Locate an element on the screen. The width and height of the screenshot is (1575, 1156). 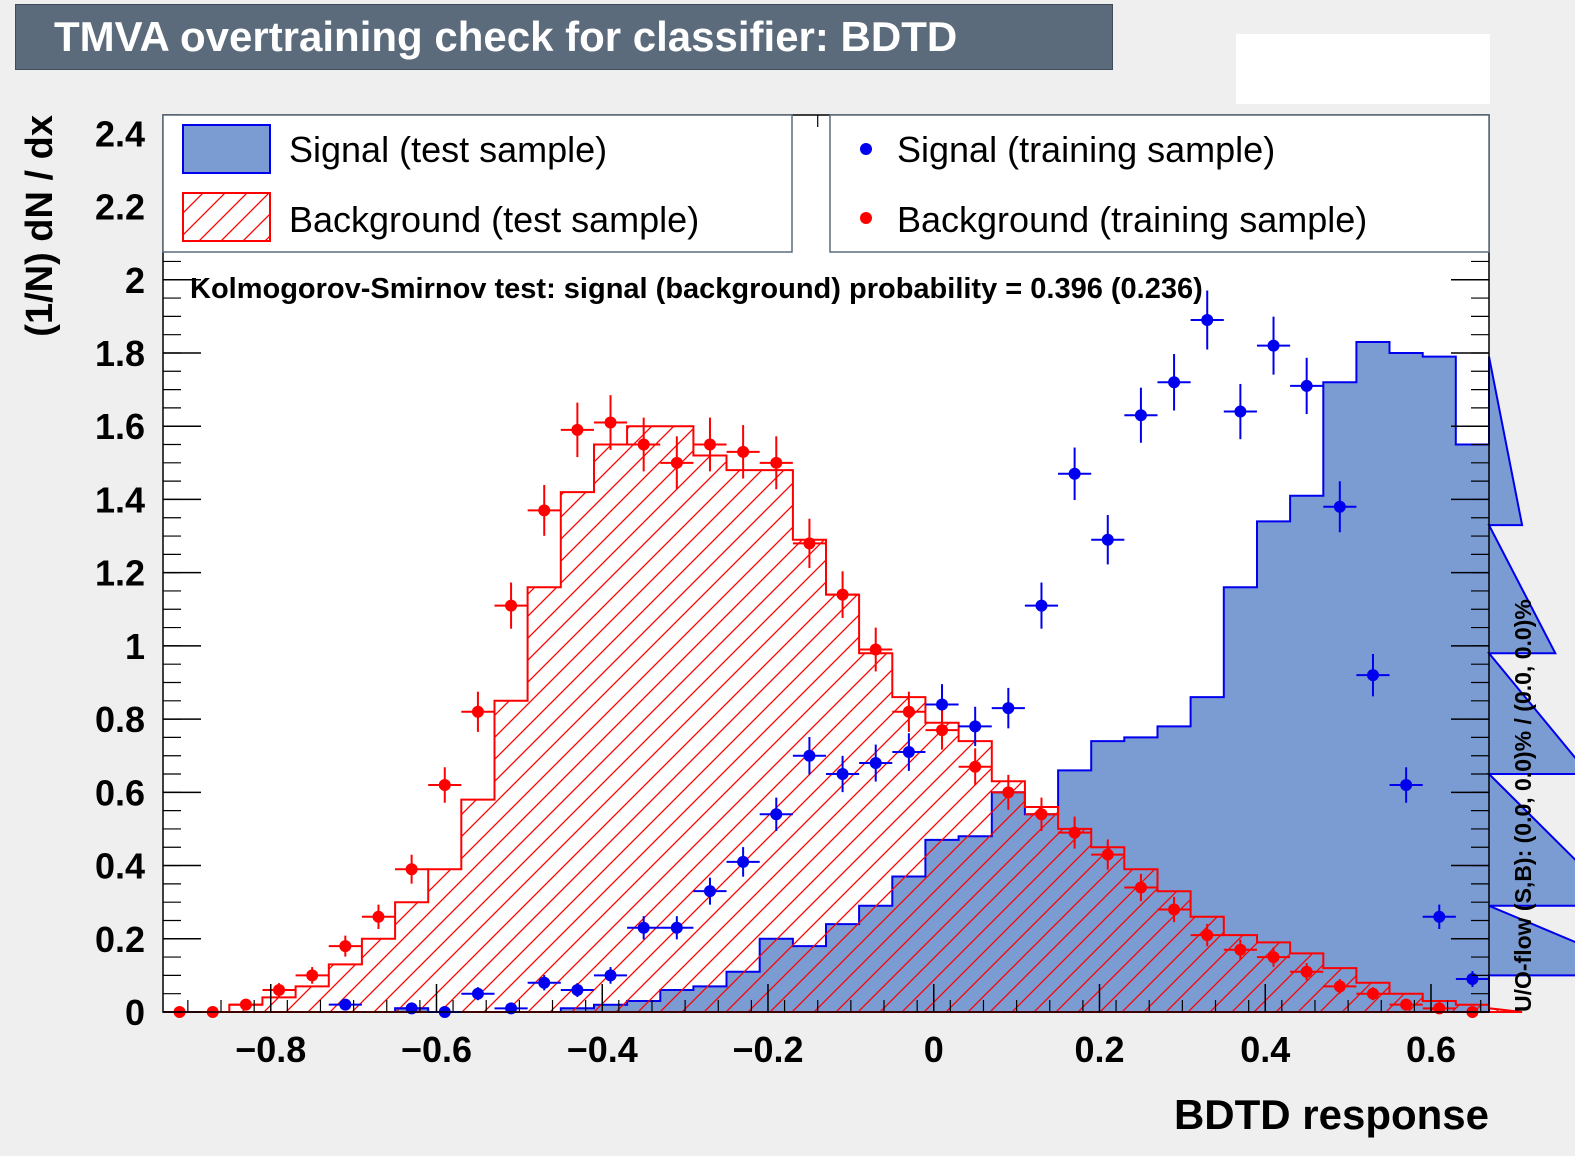
legend-marker-background-train is located at coordinates (866, 218).